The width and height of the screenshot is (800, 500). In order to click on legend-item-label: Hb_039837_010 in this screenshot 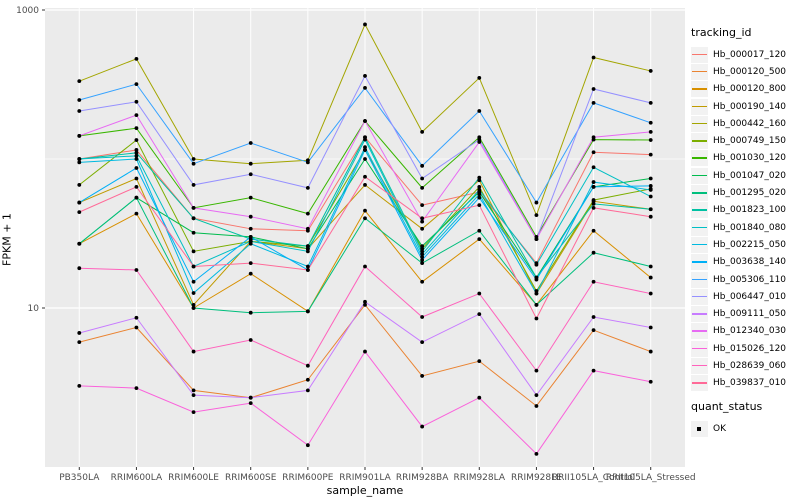, I will do `click(750, 383)`.